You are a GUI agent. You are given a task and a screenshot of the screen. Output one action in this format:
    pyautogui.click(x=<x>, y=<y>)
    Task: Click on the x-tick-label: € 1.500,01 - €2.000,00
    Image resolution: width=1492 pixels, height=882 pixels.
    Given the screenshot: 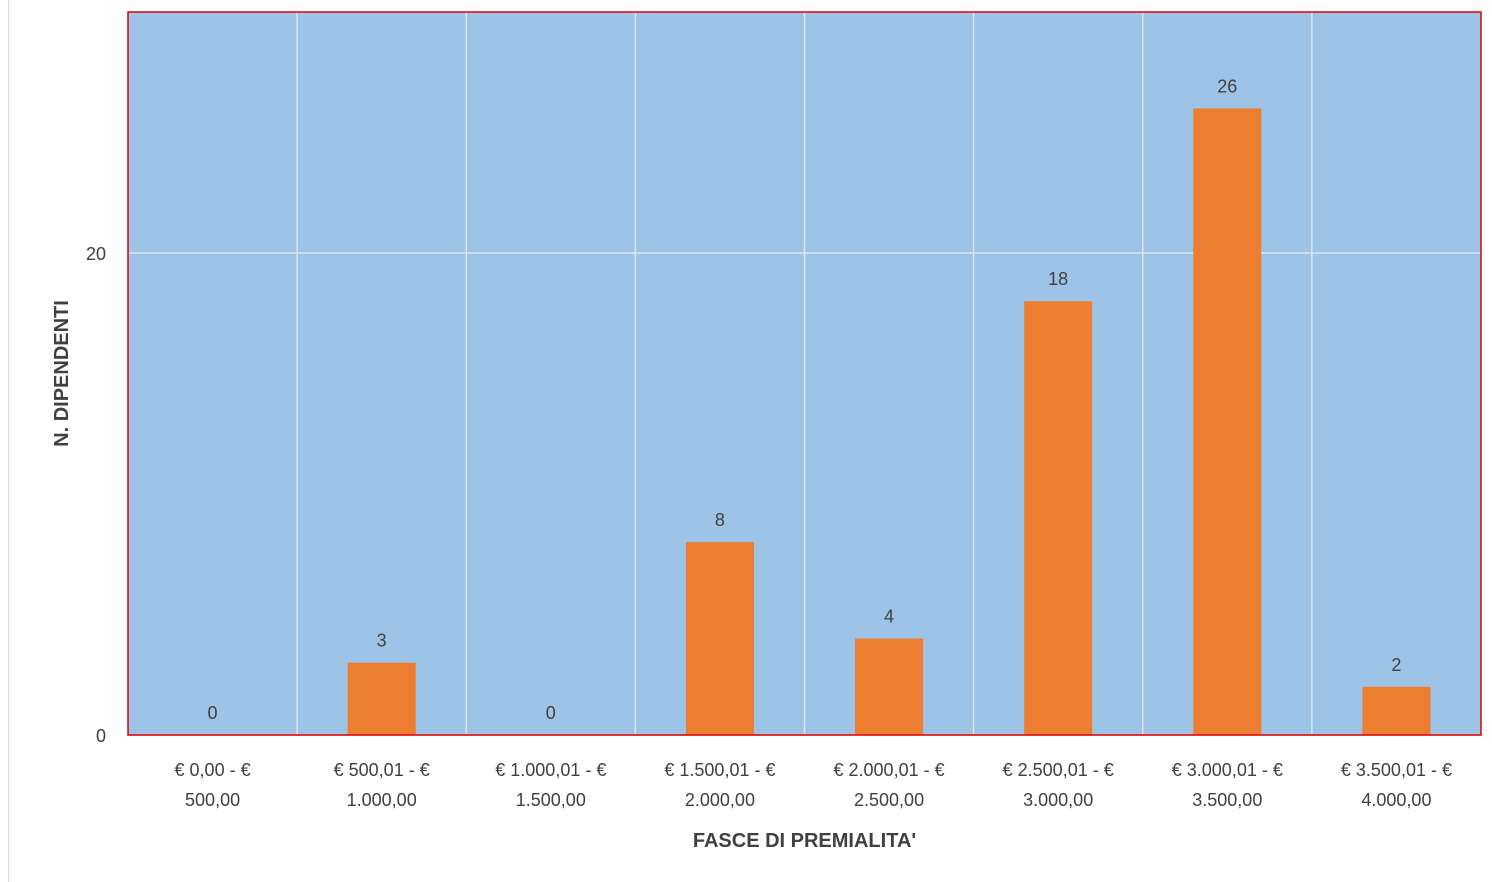 What is the action you would take?
    pyautogui.click(x=719, y=785)
    